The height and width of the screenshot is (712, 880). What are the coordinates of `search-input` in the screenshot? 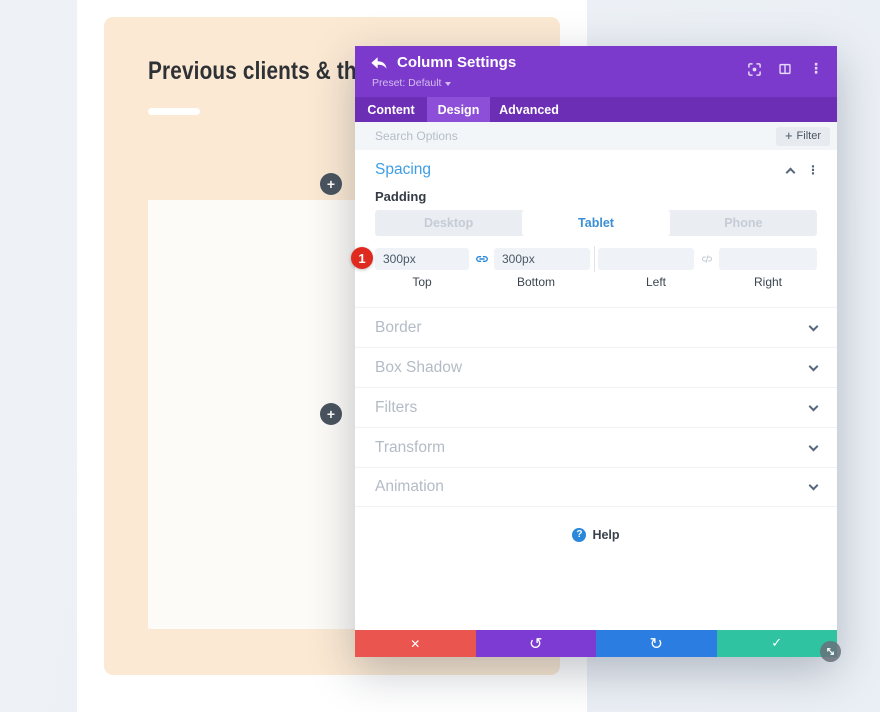 It's located at (575, 136).